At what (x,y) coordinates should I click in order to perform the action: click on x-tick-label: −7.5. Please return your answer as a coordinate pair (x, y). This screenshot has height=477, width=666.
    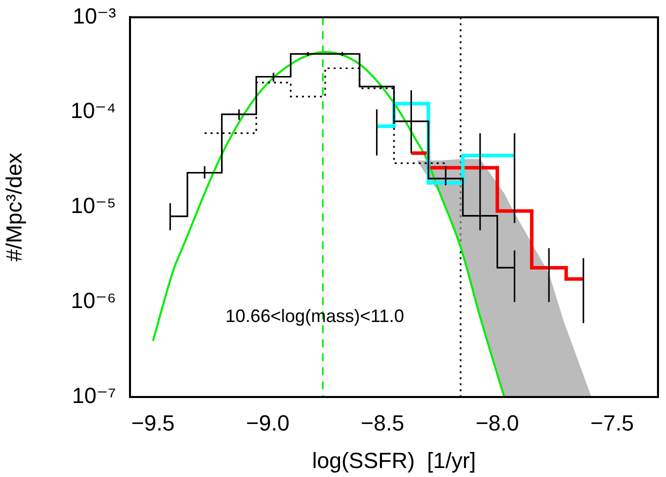
    Looking at the image, I should click on (612, 423).